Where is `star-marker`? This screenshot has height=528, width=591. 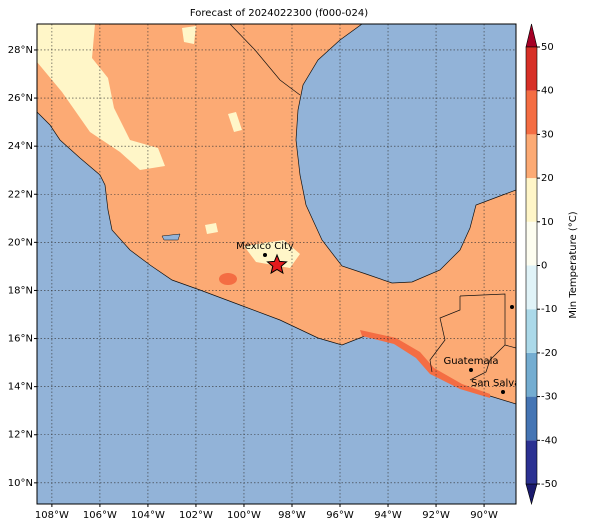 star-marker is located at coordinates (277, 264).